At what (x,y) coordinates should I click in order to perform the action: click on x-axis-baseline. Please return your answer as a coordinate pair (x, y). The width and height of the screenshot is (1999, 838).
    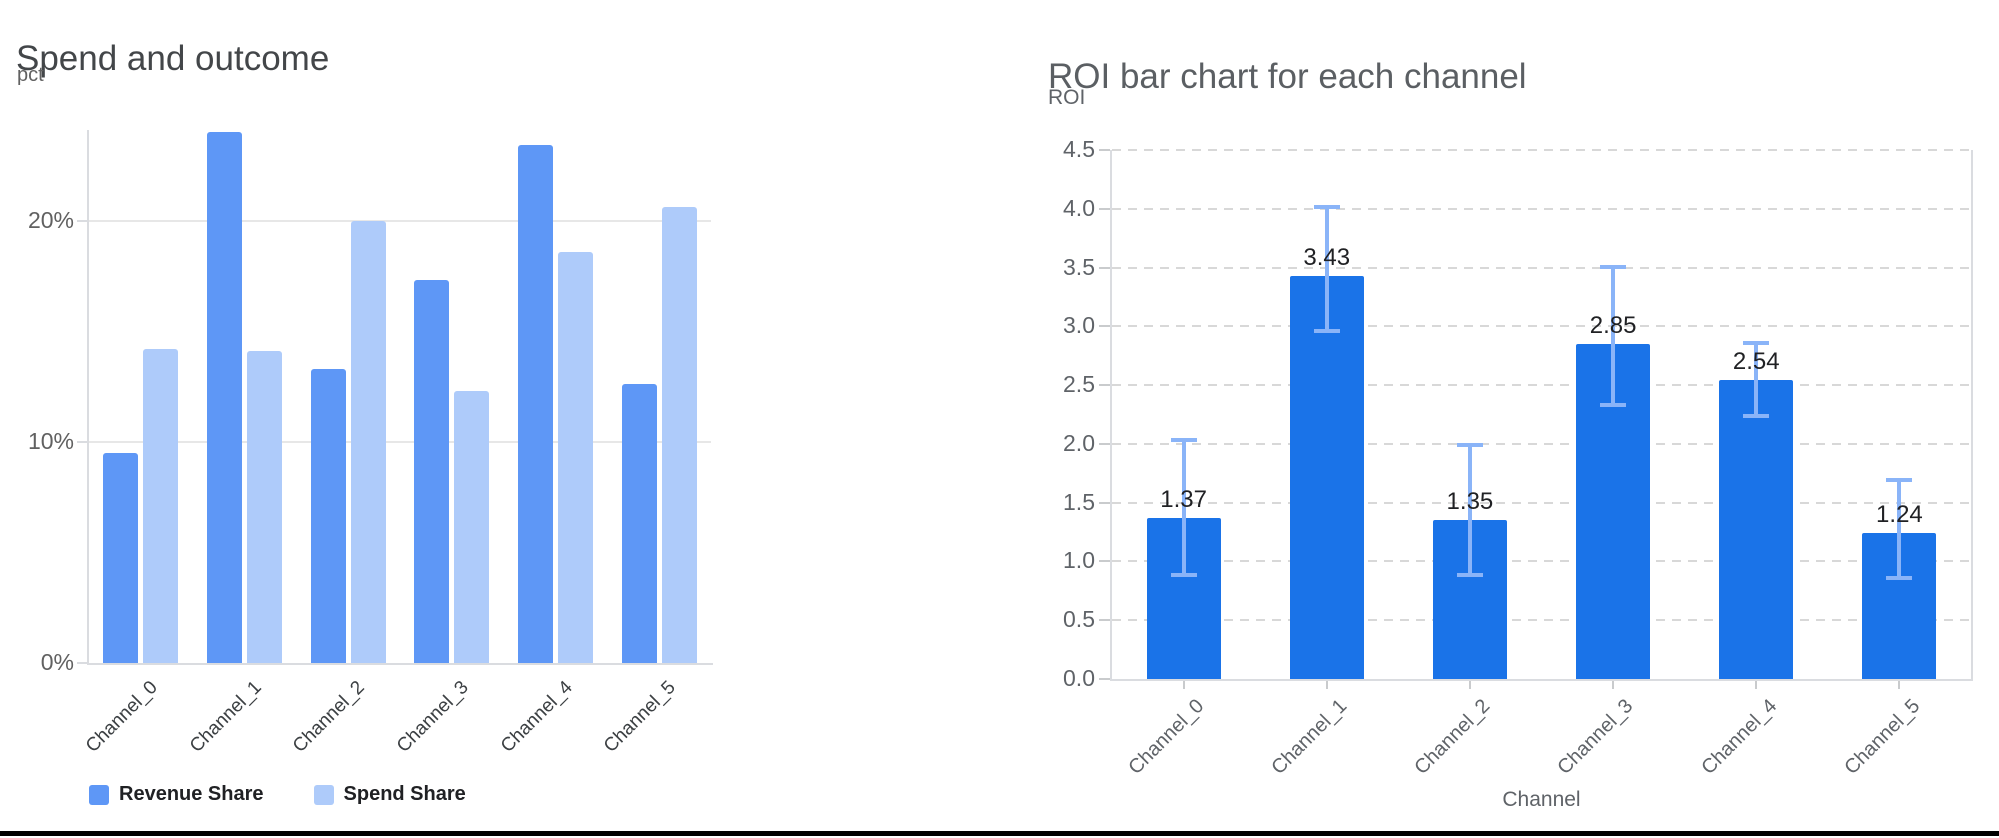
    Looking at the image, I should click on (400, 664).